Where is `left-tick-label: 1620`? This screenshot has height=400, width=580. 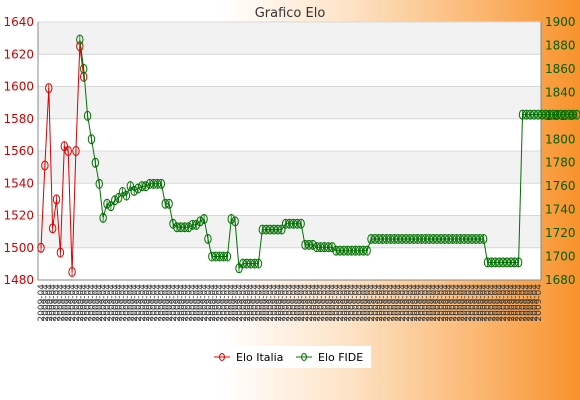 left-tick-label: 1620 is located at coordinates (18, 54).